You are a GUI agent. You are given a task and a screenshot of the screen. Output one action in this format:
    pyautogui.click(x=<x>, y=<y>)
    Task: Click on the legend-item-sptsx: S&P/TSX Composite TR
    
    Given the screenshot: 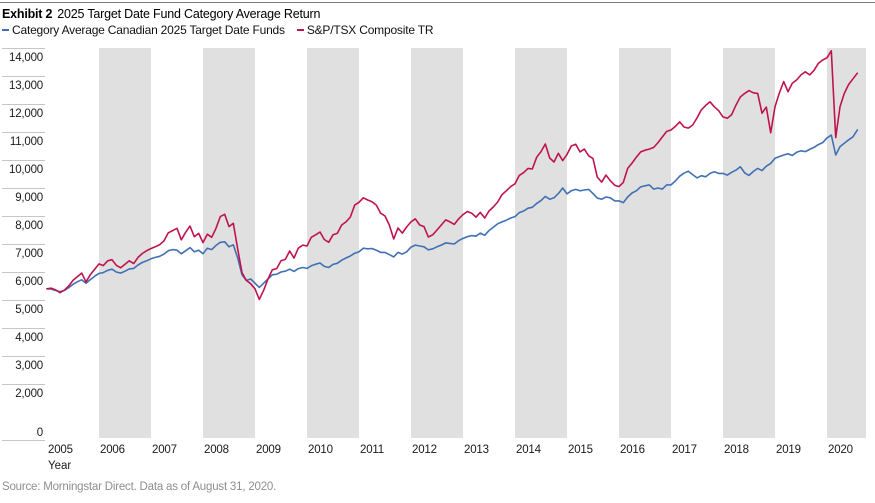 What is the action you would take?
    pyautogui.click(x=365, y=30)
    